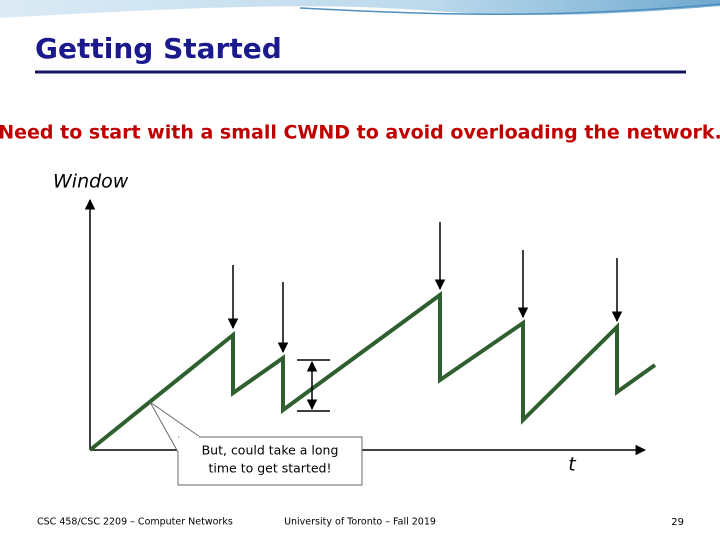 This screenshot has height=540, width=720. Describe the element at coordinates (572, 465) in the screenshot. I see `x-axis-label: t` at that location.